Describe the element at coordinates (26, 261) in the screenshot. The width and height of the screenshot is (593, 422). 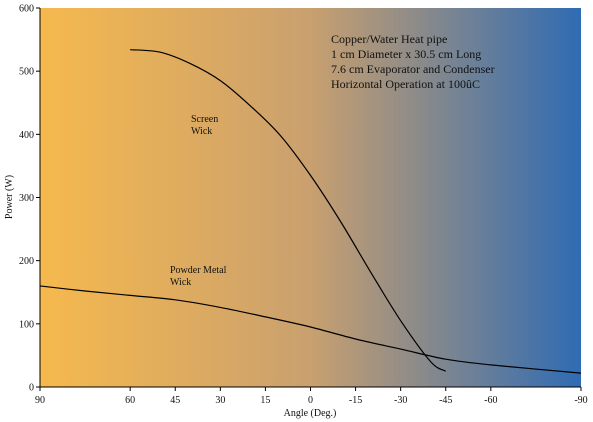
I see `y-tick-label: 200` at that location.